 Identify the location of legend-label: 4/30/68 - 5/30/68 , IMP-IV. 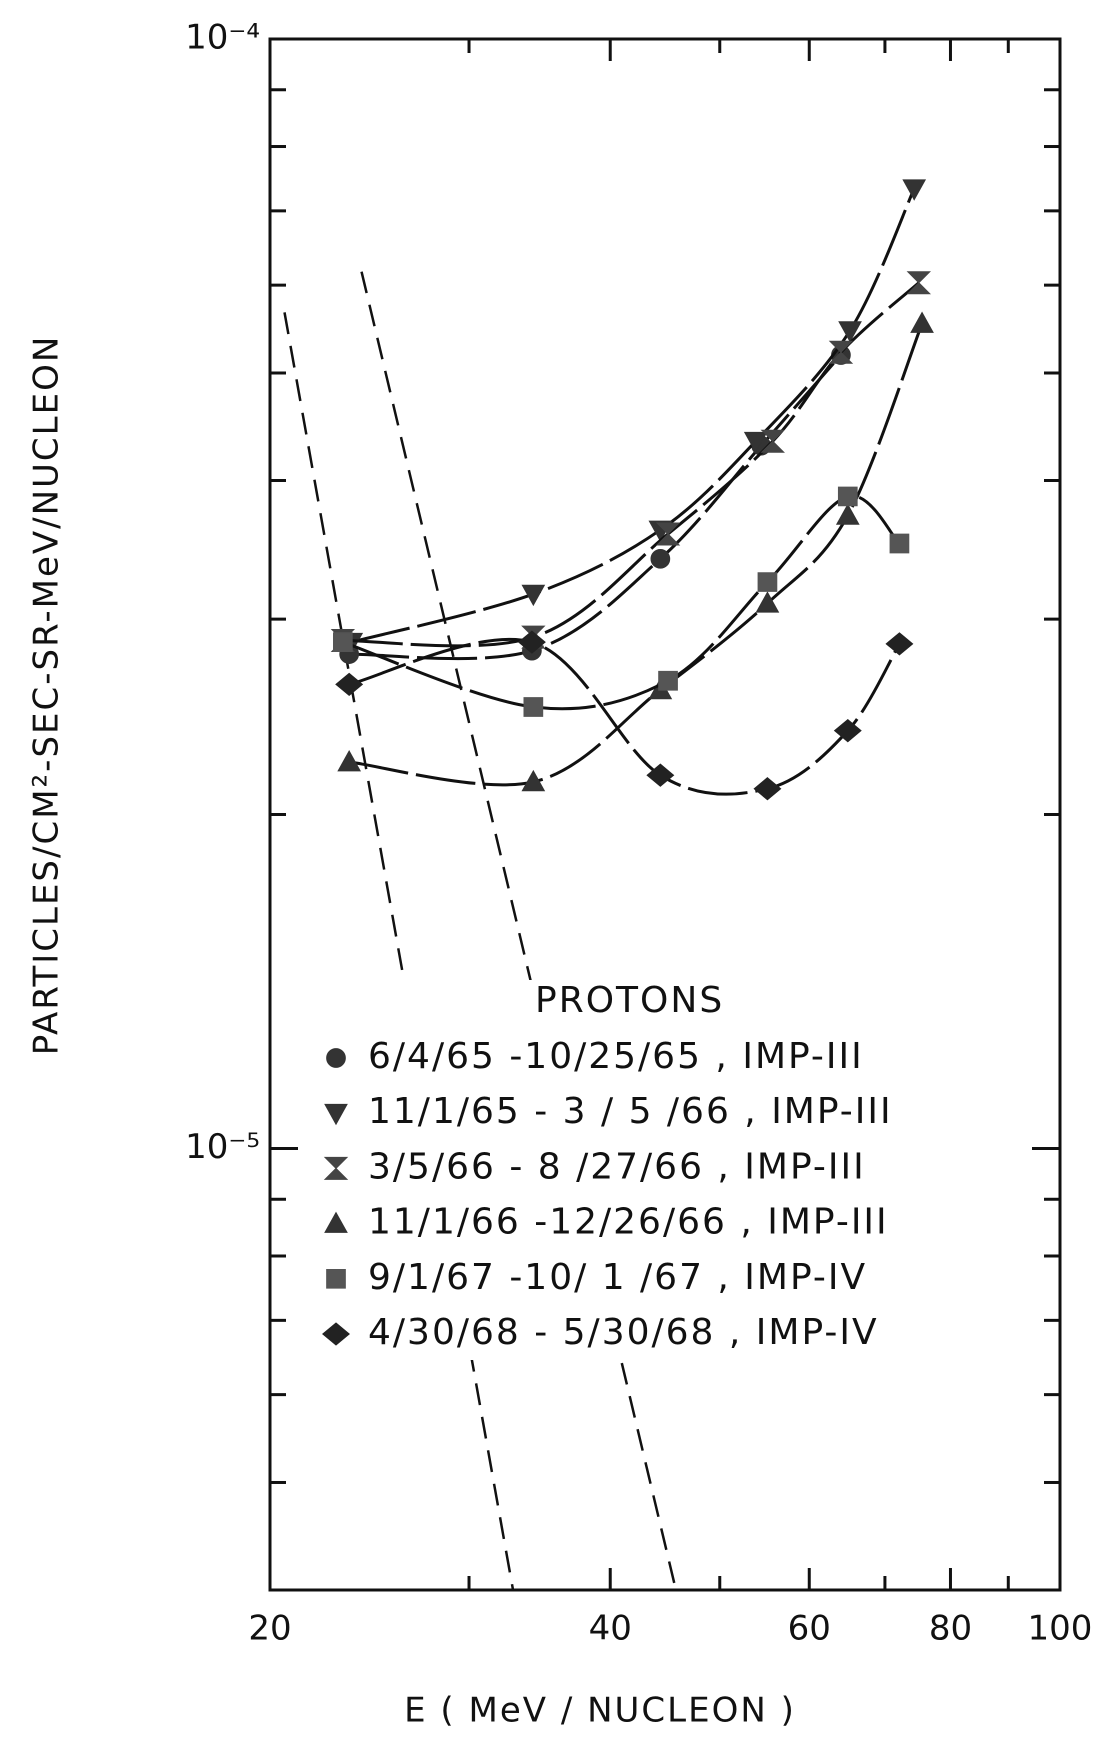
(623, 1332).